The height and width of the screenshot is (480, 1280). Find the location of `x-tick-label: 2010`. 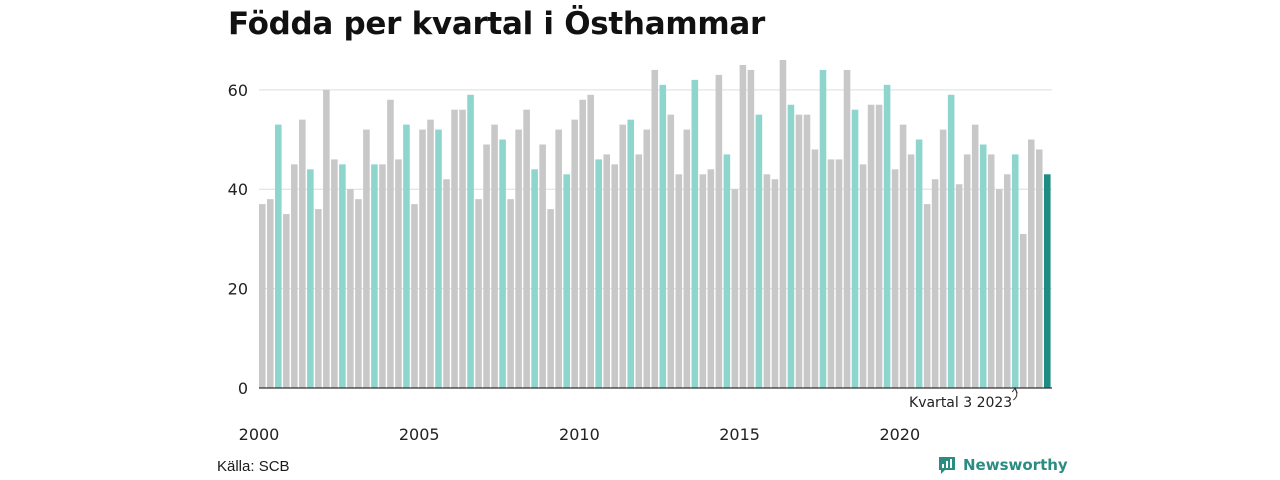

x-tick-label: 2010 is located at coordinates (579, 434).